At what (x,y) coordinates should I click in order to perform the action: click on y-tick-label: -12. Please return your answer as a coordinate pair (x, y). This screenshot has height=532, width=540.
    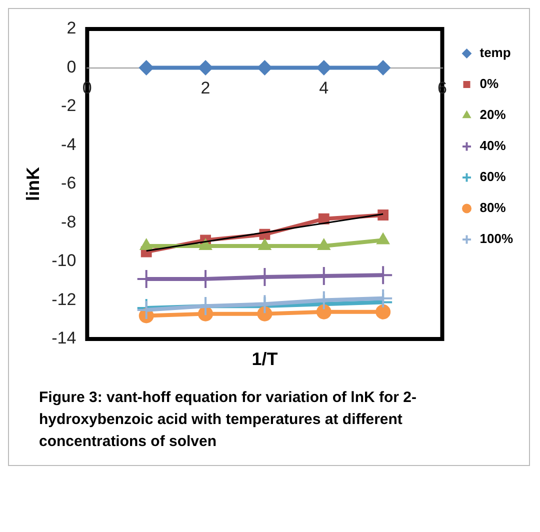
    Looking at the image, I should click on (64, 299).